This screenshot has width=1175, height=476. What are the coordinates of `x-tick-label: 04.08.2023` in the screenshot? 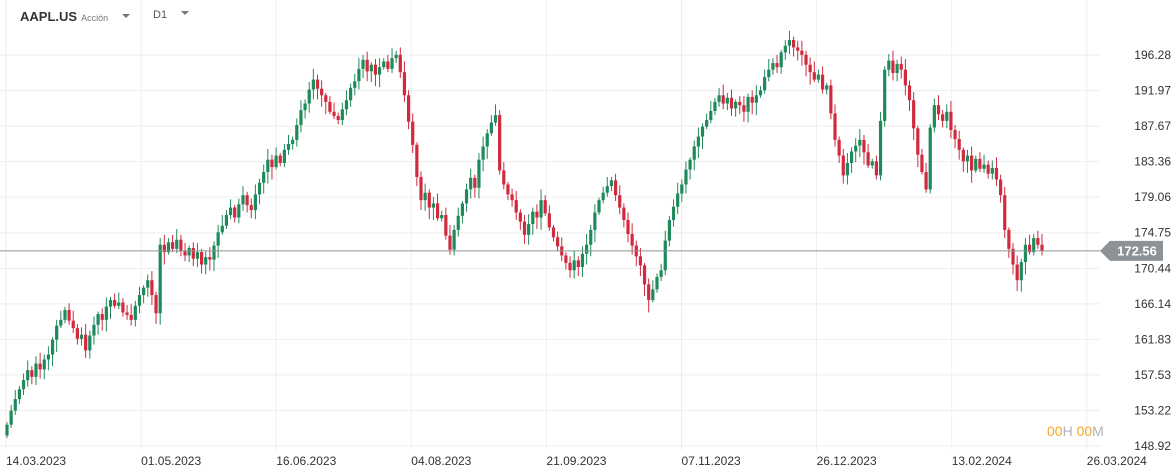 It's located at (441, 461).